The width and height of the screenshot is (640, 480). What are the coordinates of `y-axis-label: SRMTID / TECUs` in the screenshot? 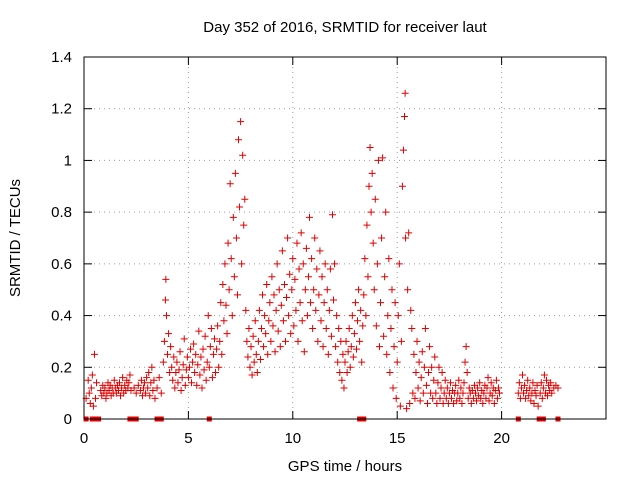 It's located at (15, 238).